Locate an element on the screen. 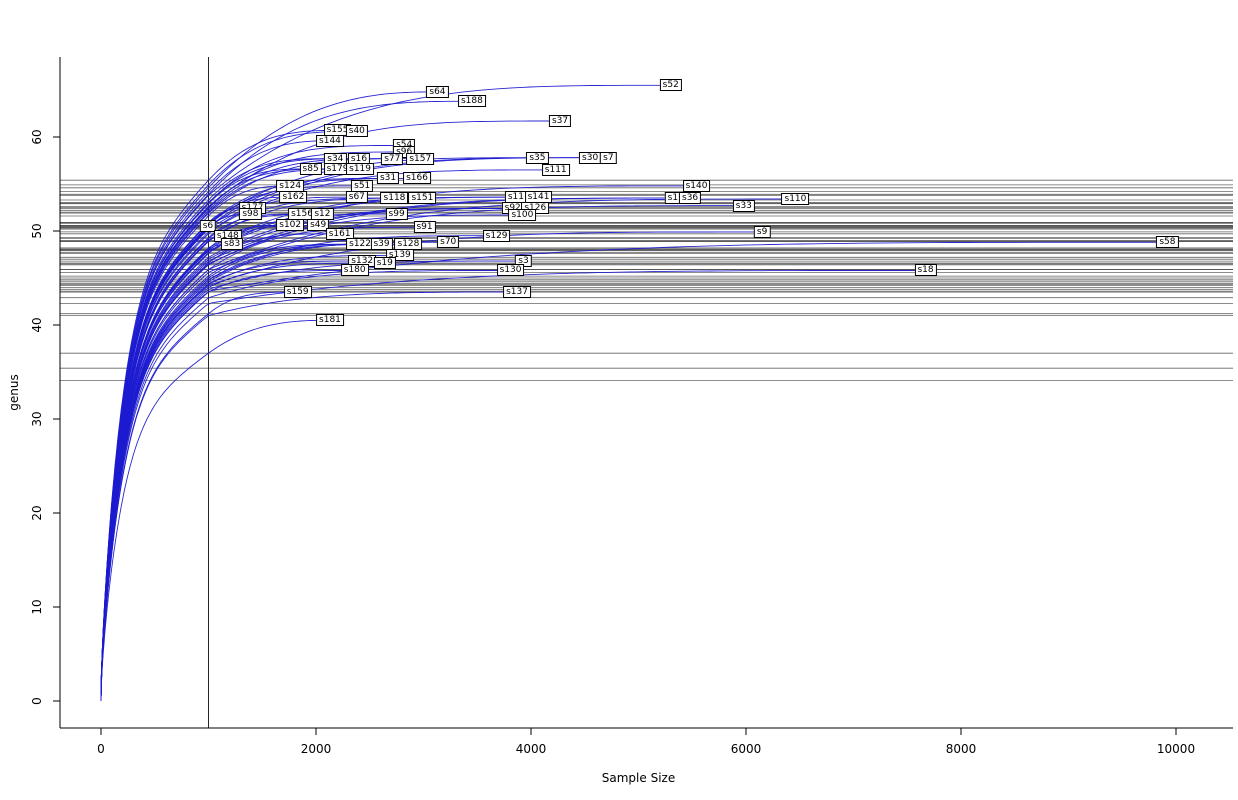  rarefaction-curve-s181 is located at coordinates (215, 510).